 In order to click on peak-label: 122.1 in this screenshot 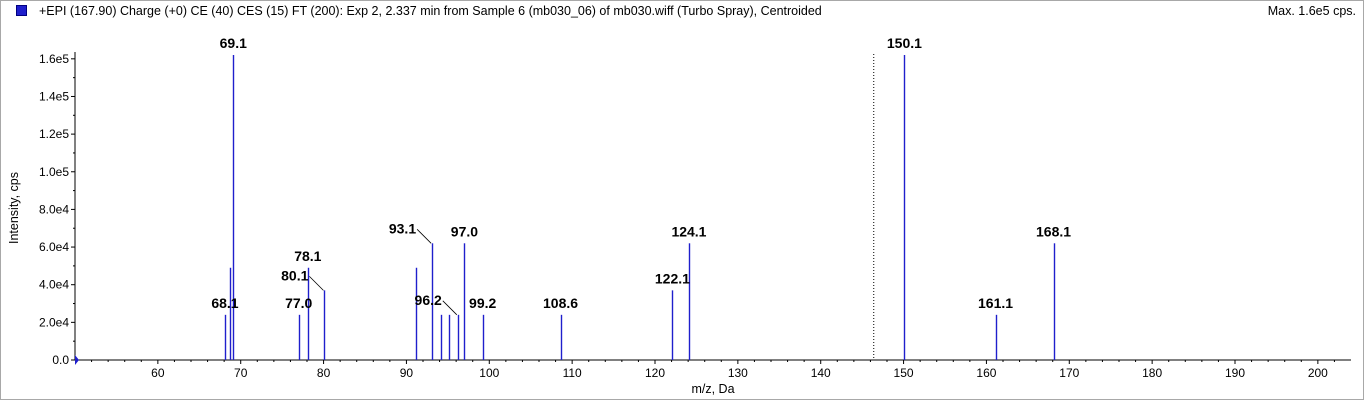, I will do `click(672, 278)`.